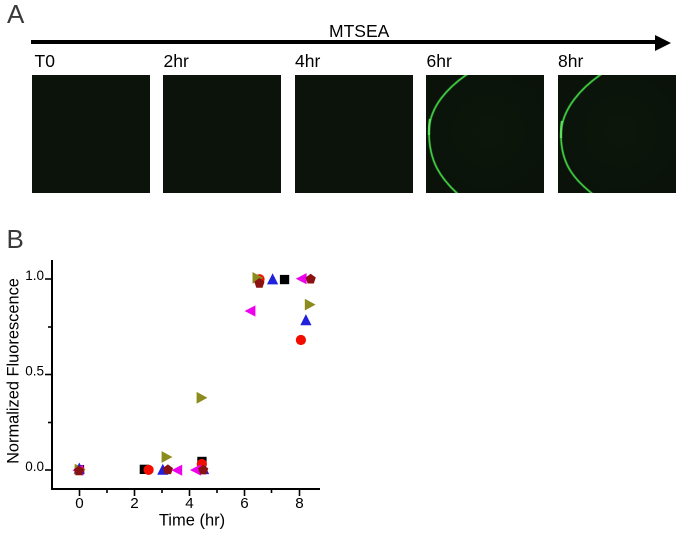  Describe the element at coordinates (79, 503) in the screenshot. I see `svg-text: 0` at that location.